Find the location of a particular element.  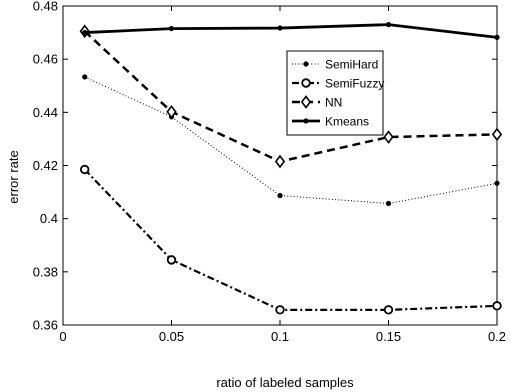

y-tick-label: 0.38 is located at coordinates (45, 271).